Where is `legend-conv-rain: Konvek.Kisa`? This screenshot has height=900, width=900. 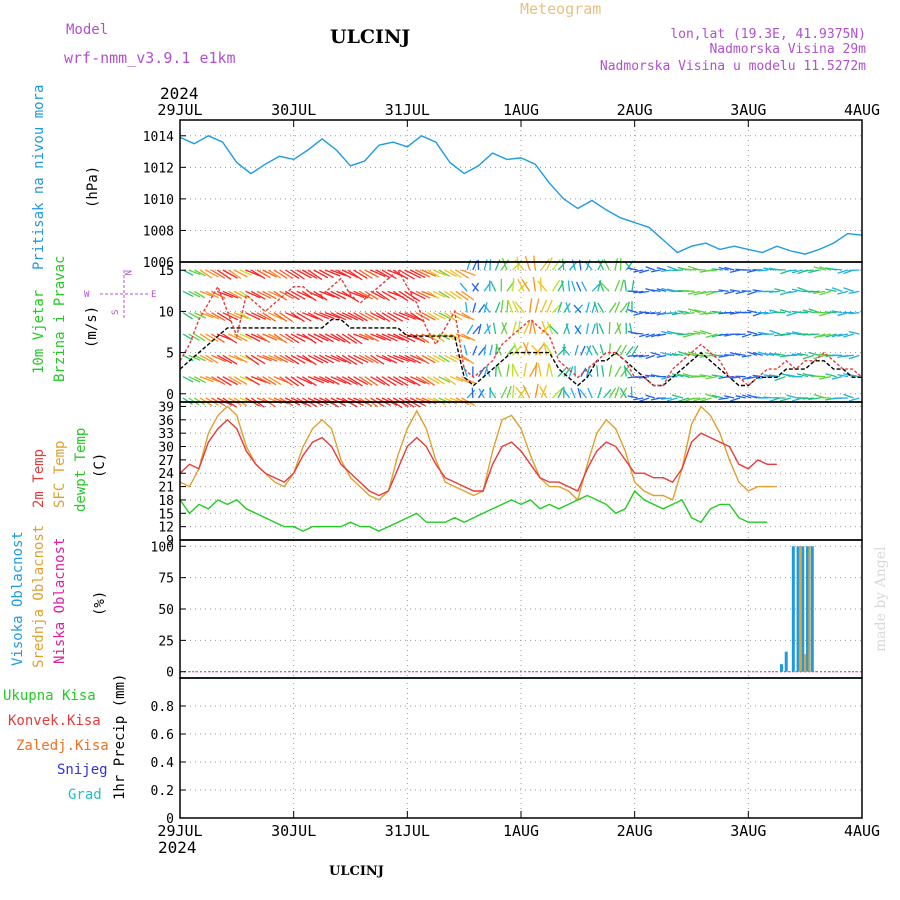 legend-conv-rain: Konvek.Kisa is located at coordinates (54, 721).